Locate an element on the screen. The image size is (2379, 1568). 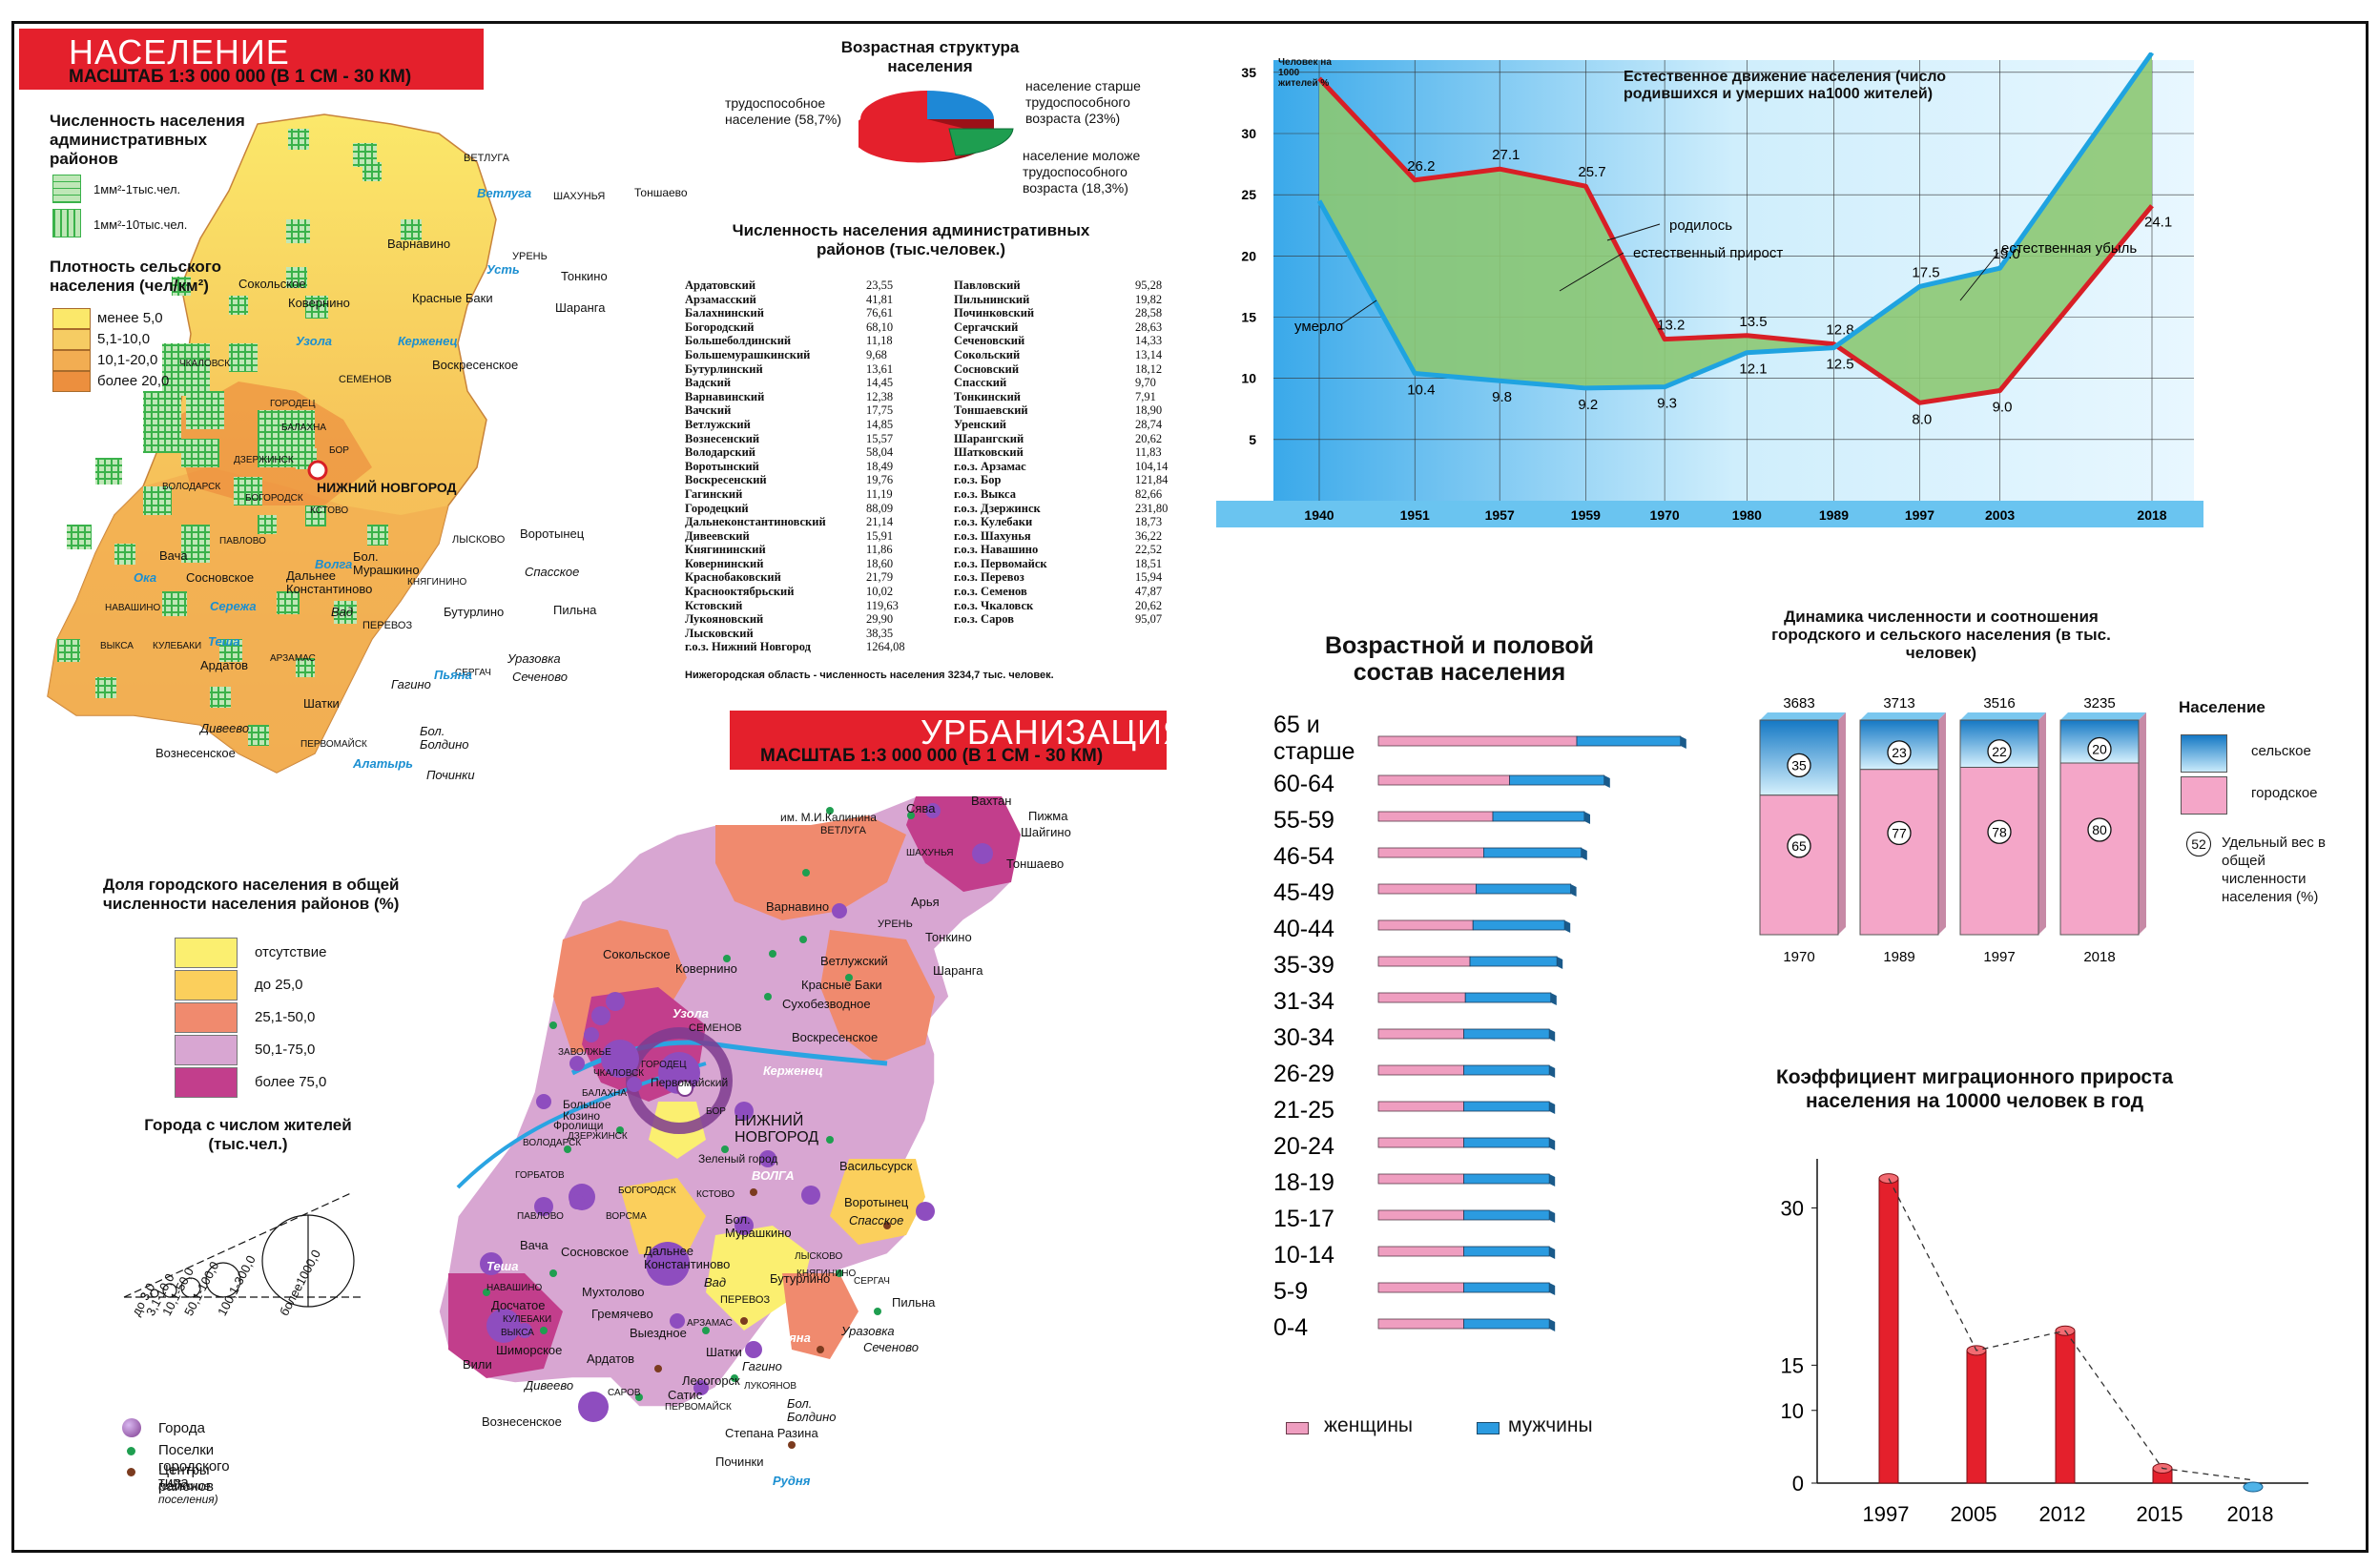
district-name: Варнавинский is located at coordinates (725, 396).